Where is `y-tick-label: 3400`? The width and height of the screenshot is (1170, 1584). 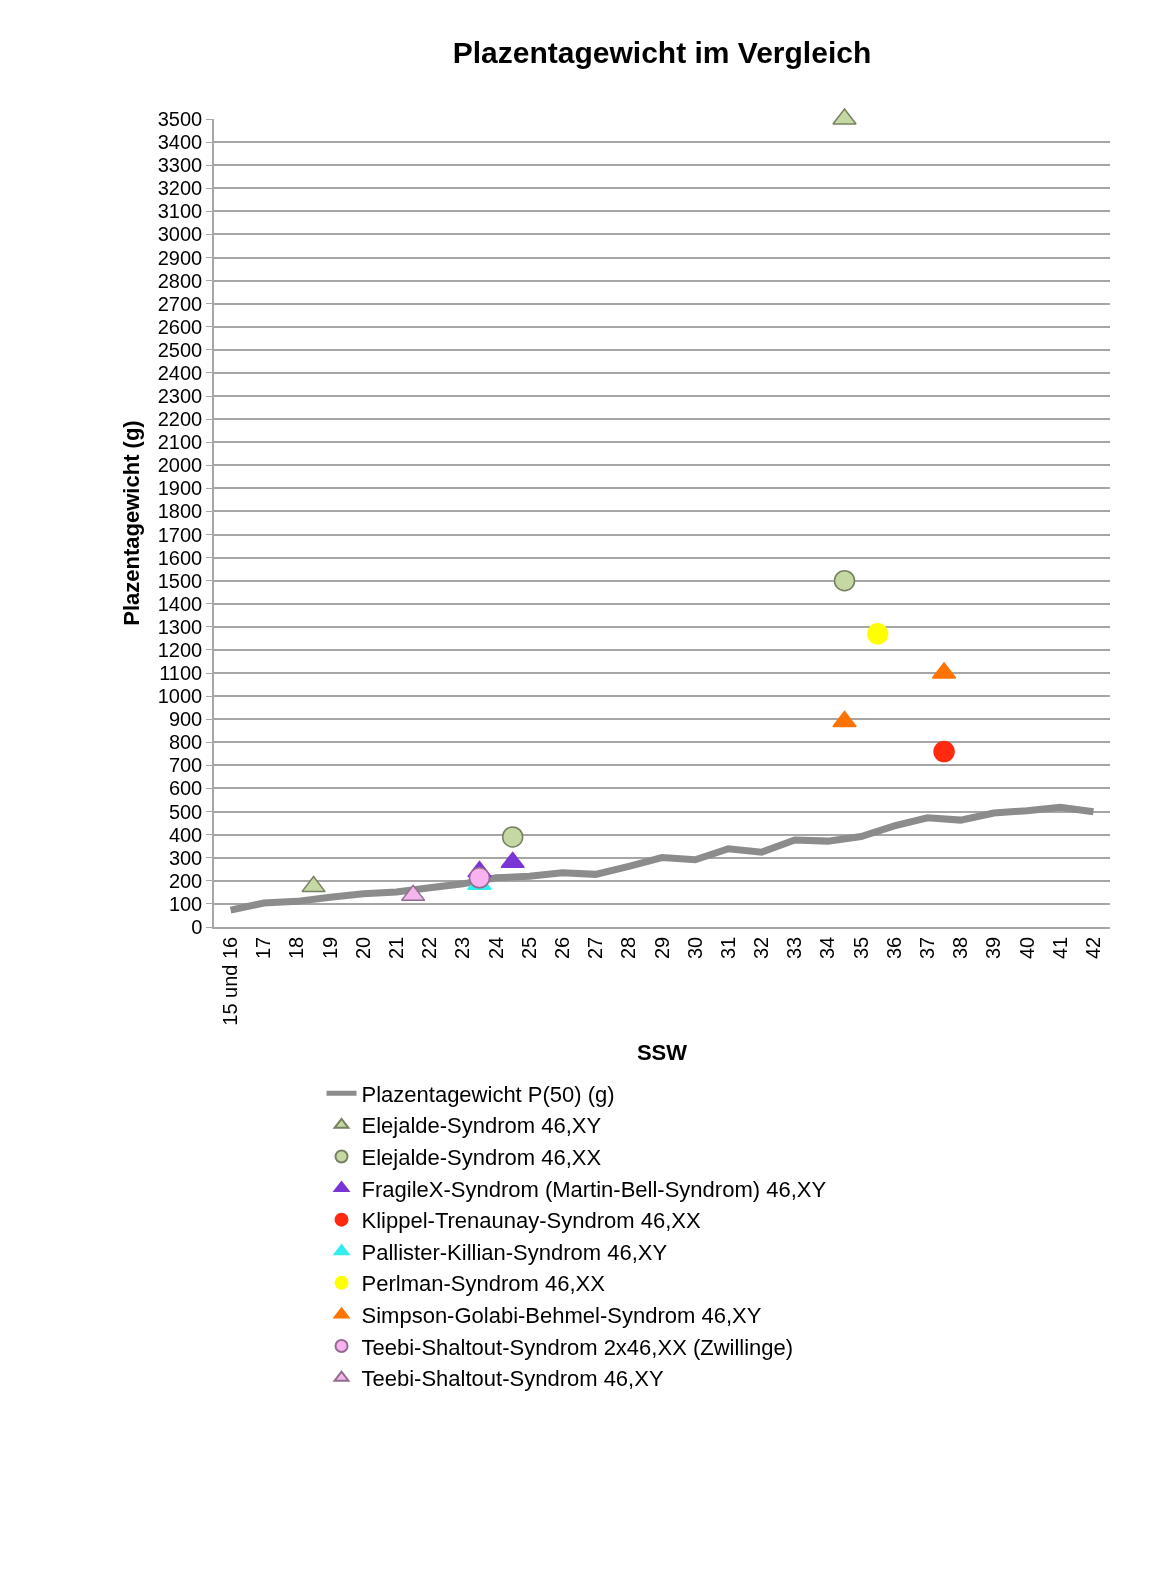 y-tick-label: 3400 is located at coordinates (180, 142).